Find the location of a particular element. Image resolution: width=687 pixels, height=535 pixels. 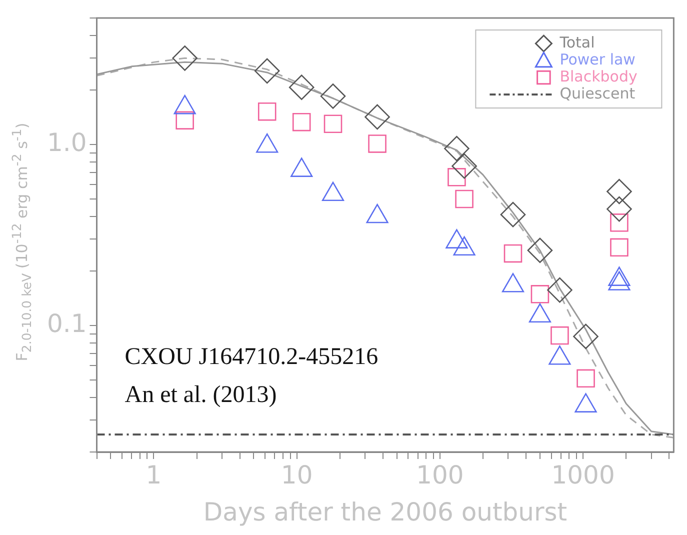

legend-label: Blackbody is located at coordinates (599, 76).